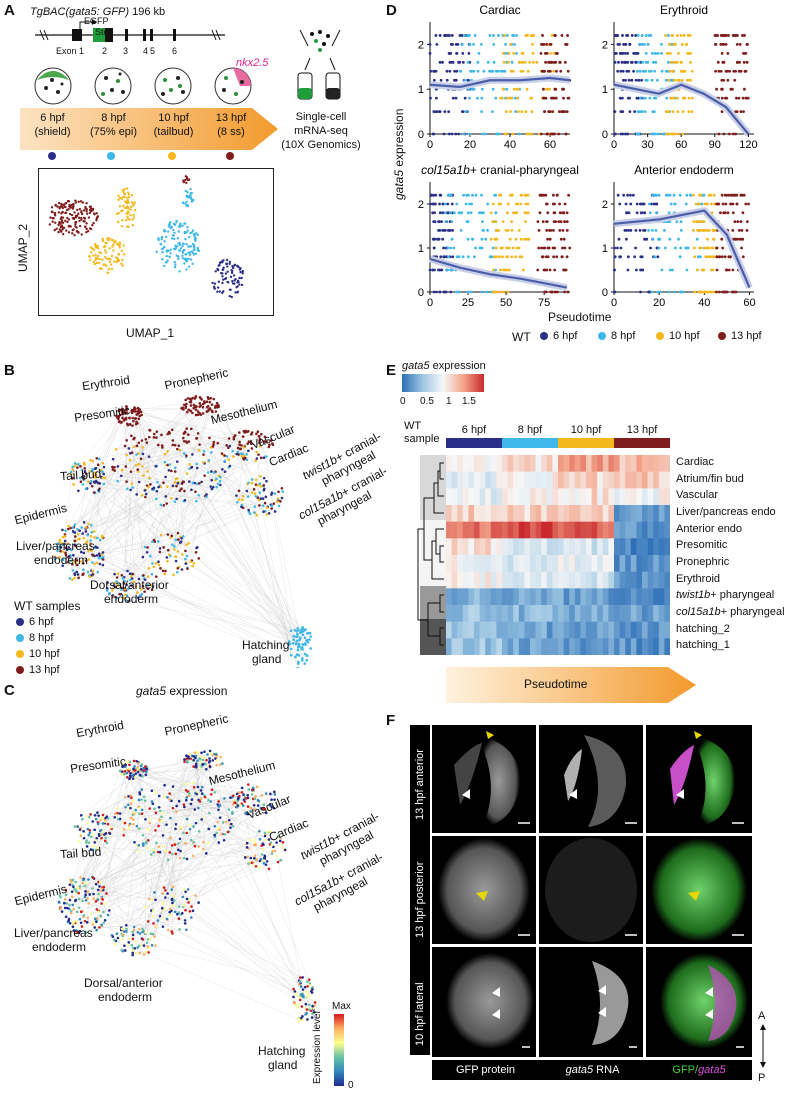 The width and height of the screenshot is (787, 1100). What do you see at coordinates (605, 249) in the screenshot?
I see `d-y-tick-label: 1` at bounding box center [605, 249].